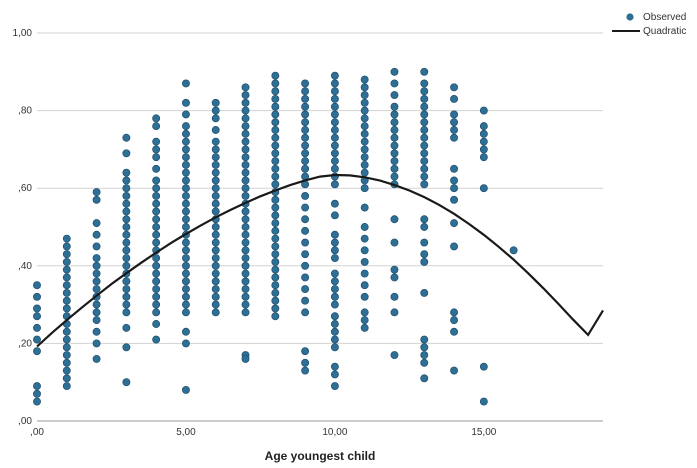 The width and height of the screenshot is (697, 468). Describe the element at coordinates (25, 266) in the screenshot. I see `y-tick-label: ,40` at that location.